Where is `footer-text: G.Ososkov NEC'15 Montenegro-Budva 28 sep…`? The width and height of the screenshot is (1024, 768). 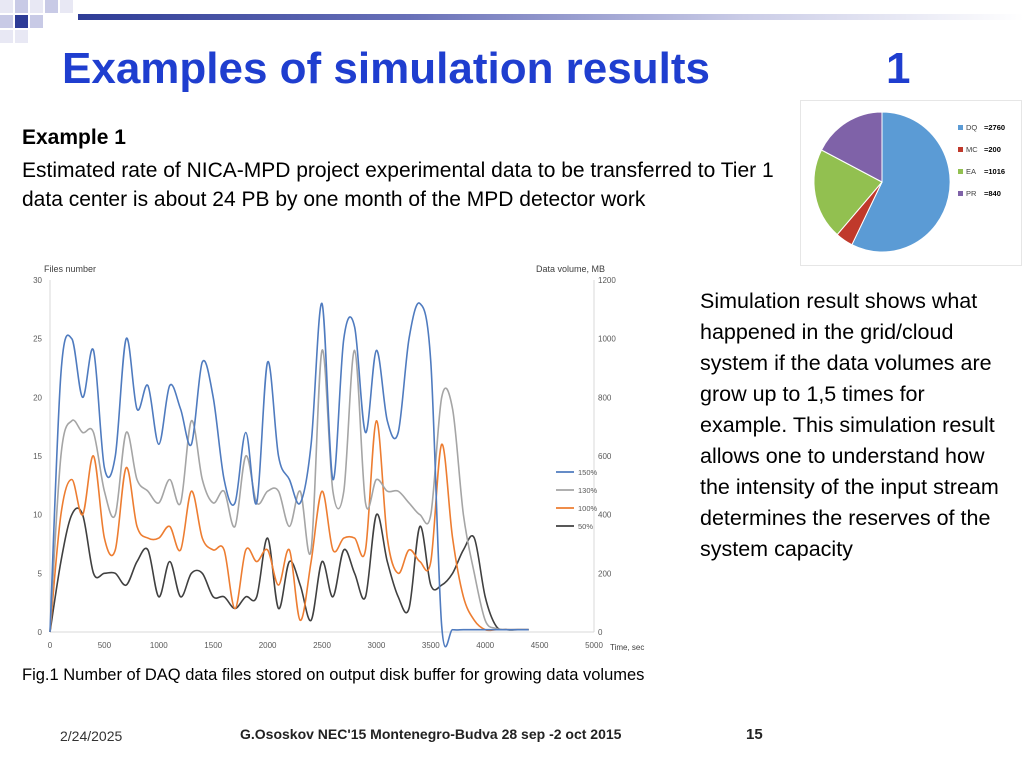 footer-text: G.Ososkov NEC'15 Montenegro-Budva 28 sep… is located at coordinates (431, 734).